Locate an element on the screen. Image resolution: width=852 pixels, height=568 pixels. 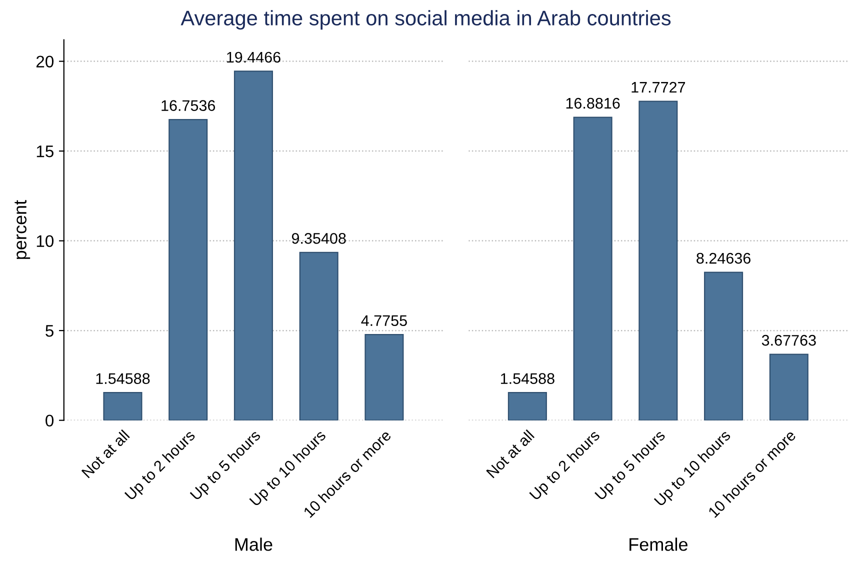
data-label: 9.35408 is located at coordinates (319, 238).